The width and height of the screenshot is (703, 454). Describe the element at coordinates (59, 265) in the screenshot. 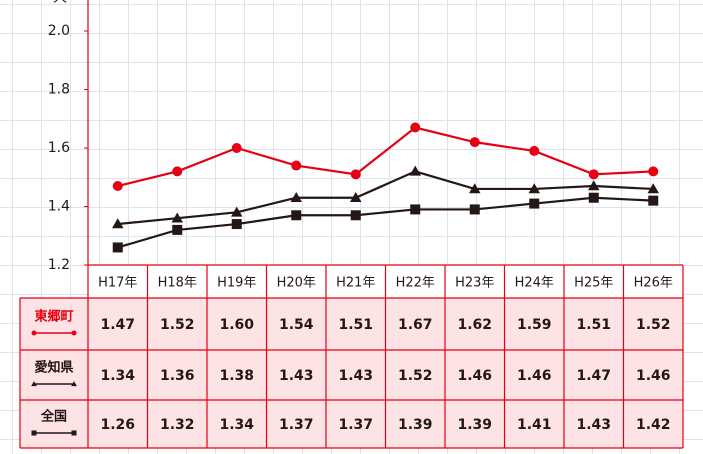

I see `y-tick-label: 1.2` at that location.